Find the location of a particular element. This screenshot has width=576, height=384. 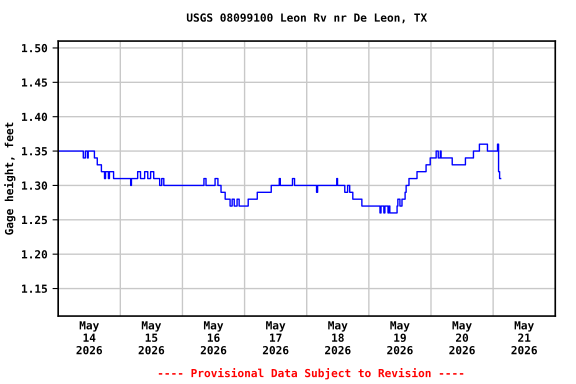

y-tick-label: 1.50 is located at coordinates (35, 48).